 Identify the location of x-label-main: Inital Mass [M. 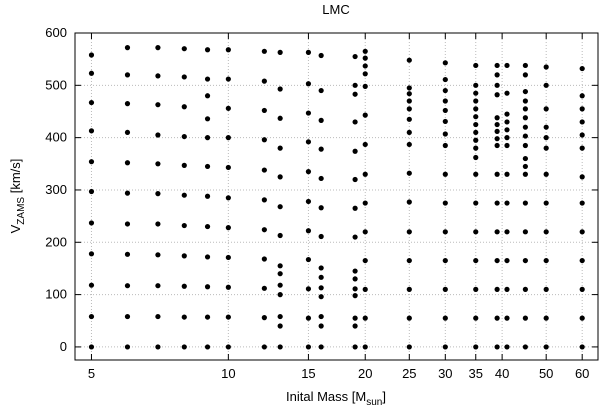
(326, 396).